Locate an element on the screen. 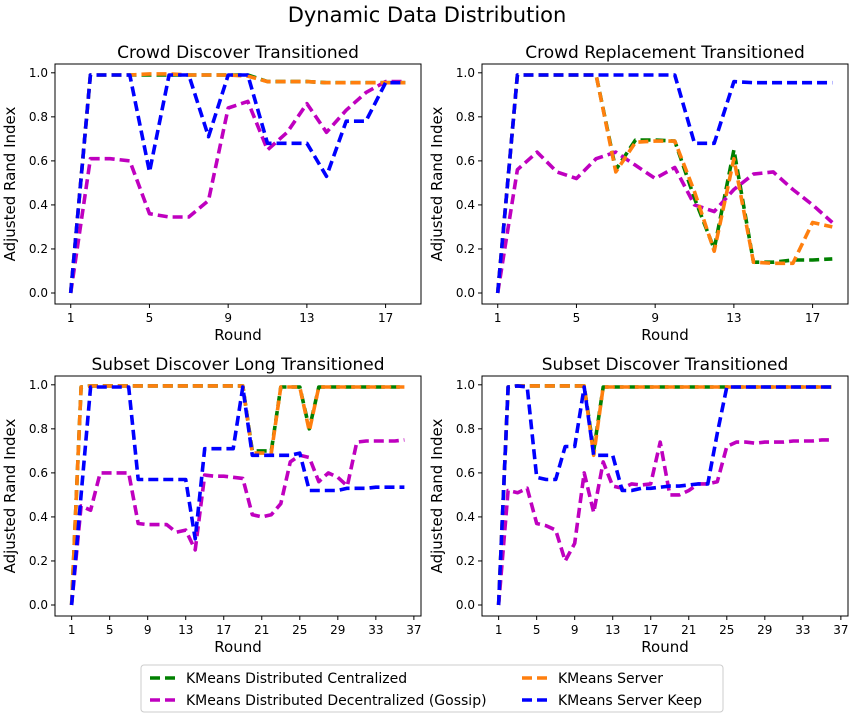  panel-title: Crowd Replacement Transitioned is located at coordinates (665, 53).